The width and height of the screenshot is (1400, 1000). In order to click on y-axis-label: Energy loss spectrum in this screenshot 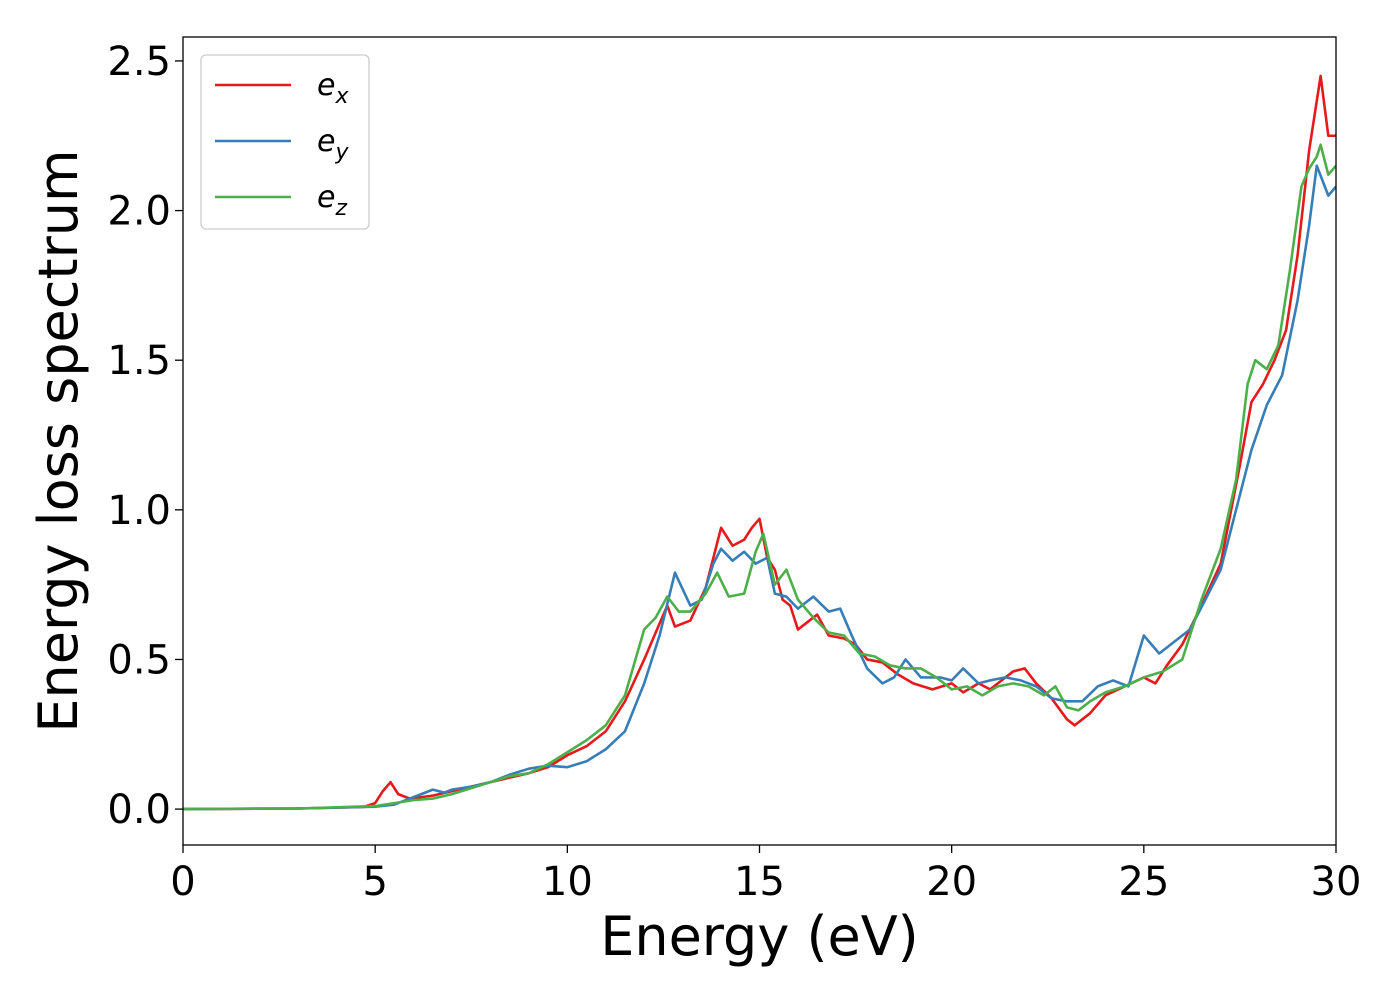, I will do `click(58, 440)`.